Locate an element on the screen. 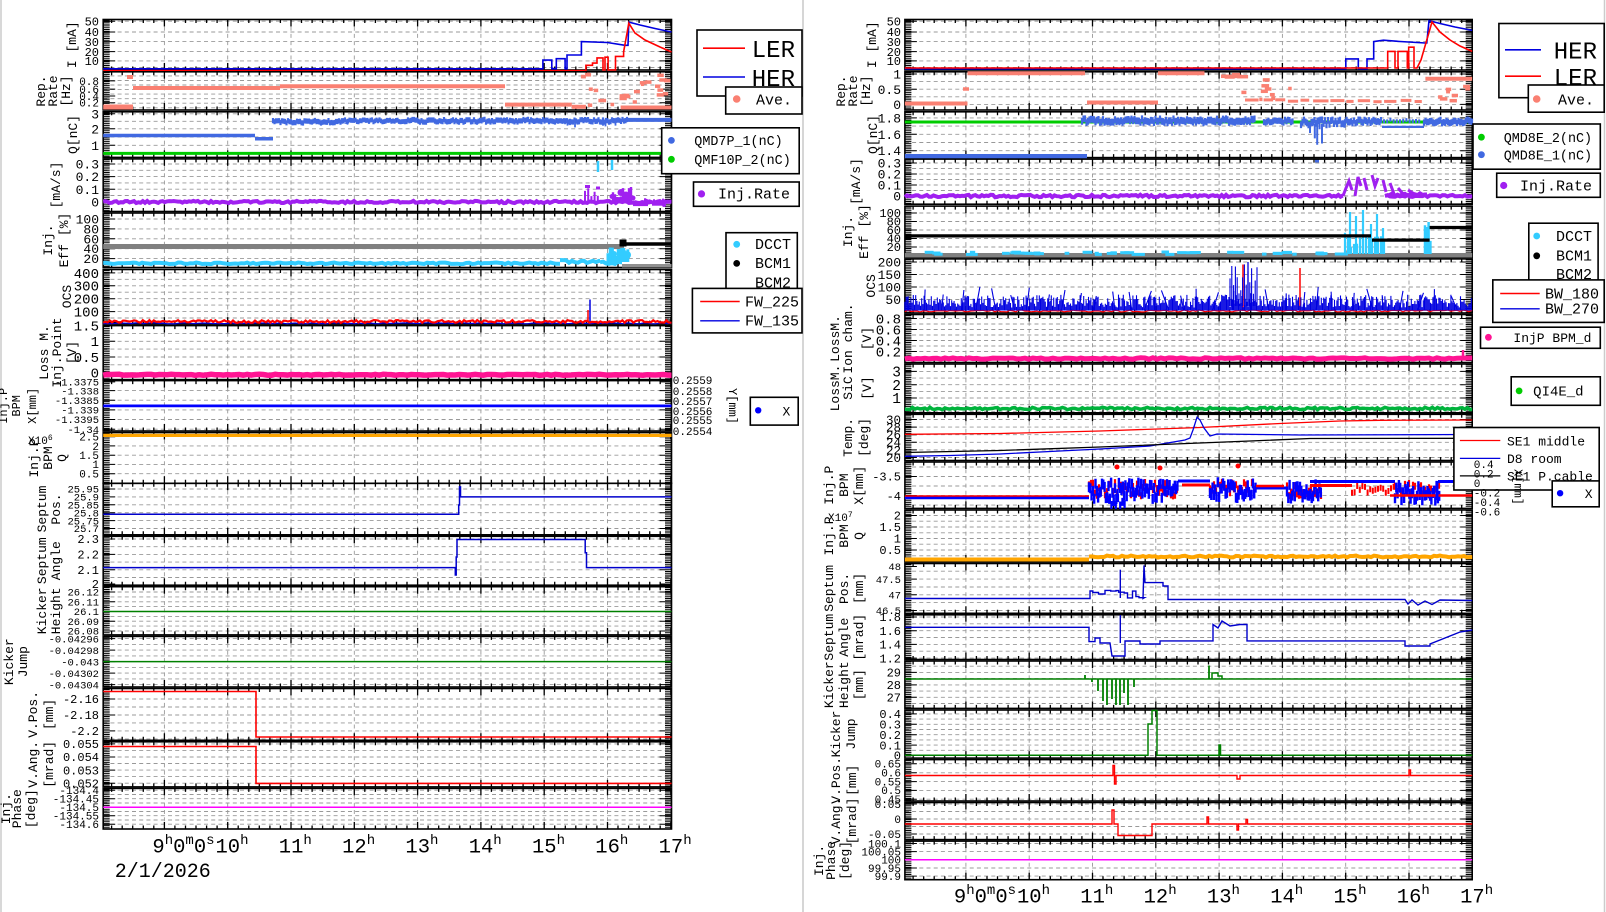 The height and width of the screenshot is (912, 1606). svg-text: QMD8E_1(nC) is located at coordinates (1548, 157).